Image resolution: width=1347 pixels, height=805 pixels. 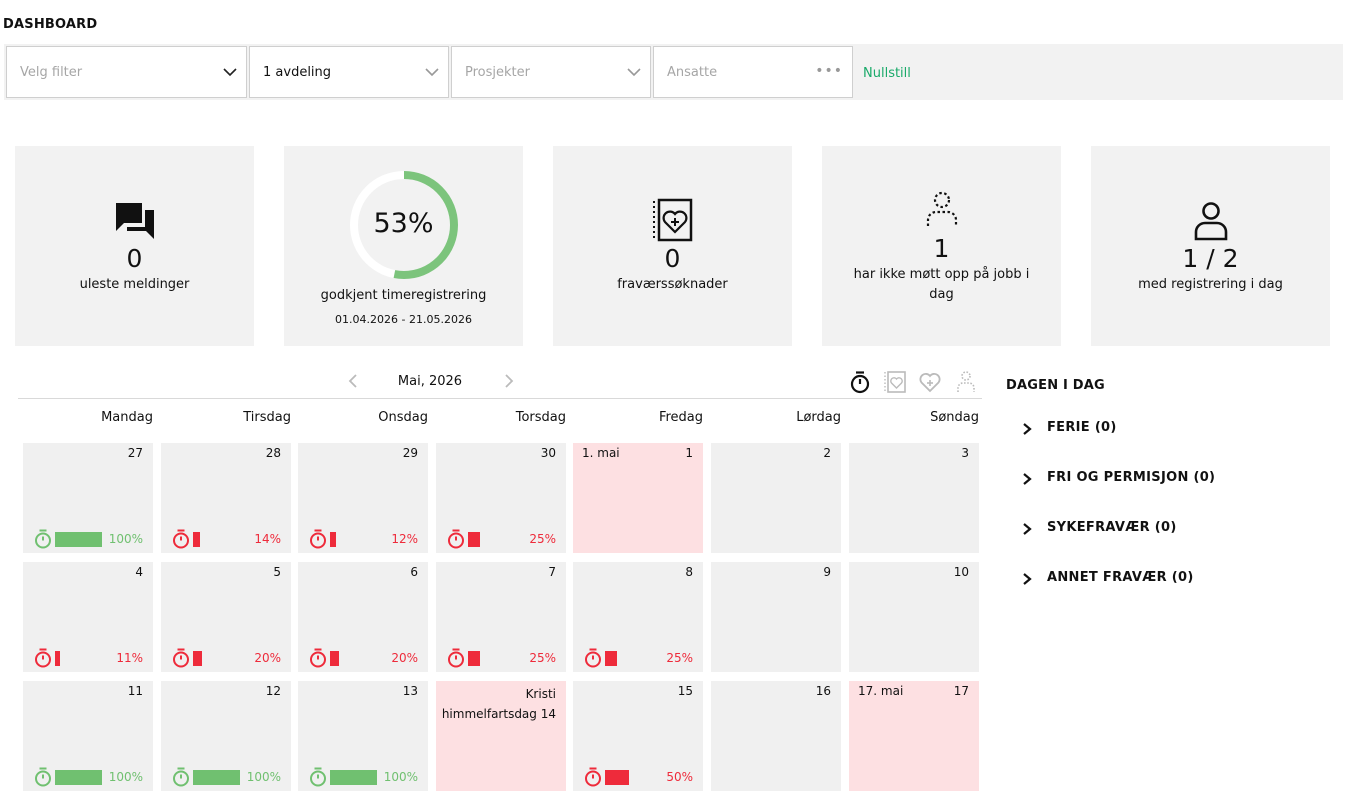 What do you see at coordinates (500, 398) in the screenshot?
I see `calendar-divider` at bounding box center [500, 398].